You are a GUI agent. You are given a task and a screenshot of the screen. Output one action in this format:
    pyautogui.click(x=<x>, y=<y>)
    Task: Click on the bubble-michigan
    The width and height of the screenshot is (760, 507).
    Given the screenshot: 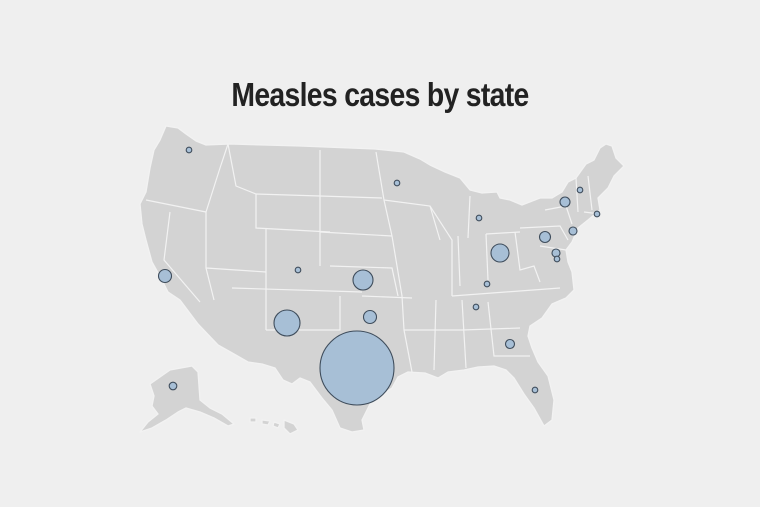 What is the action you would take?
    pyautogui.click(x=479, y=218)
    